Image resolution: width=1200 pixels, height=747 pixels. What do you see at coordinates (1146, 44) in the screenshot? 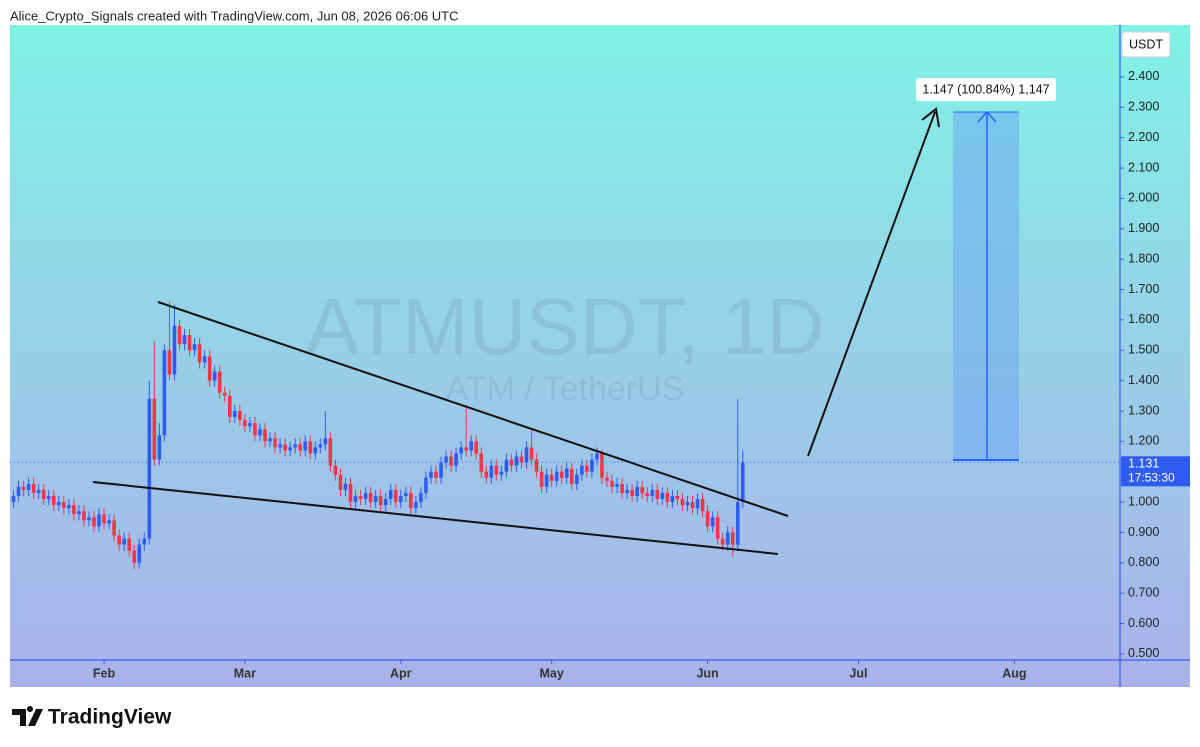
I see `currency-box` at bounding box center [1146, 44].